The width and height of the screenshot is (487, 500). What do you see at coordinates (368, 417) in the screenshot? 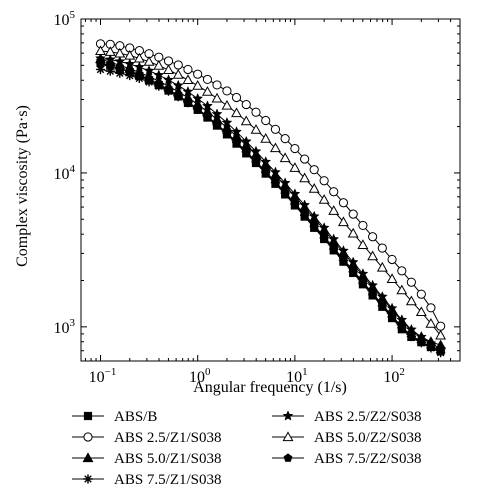
I see `legend-label: ABS 2.5/Z2/S038` at bounding box center [368, 417].